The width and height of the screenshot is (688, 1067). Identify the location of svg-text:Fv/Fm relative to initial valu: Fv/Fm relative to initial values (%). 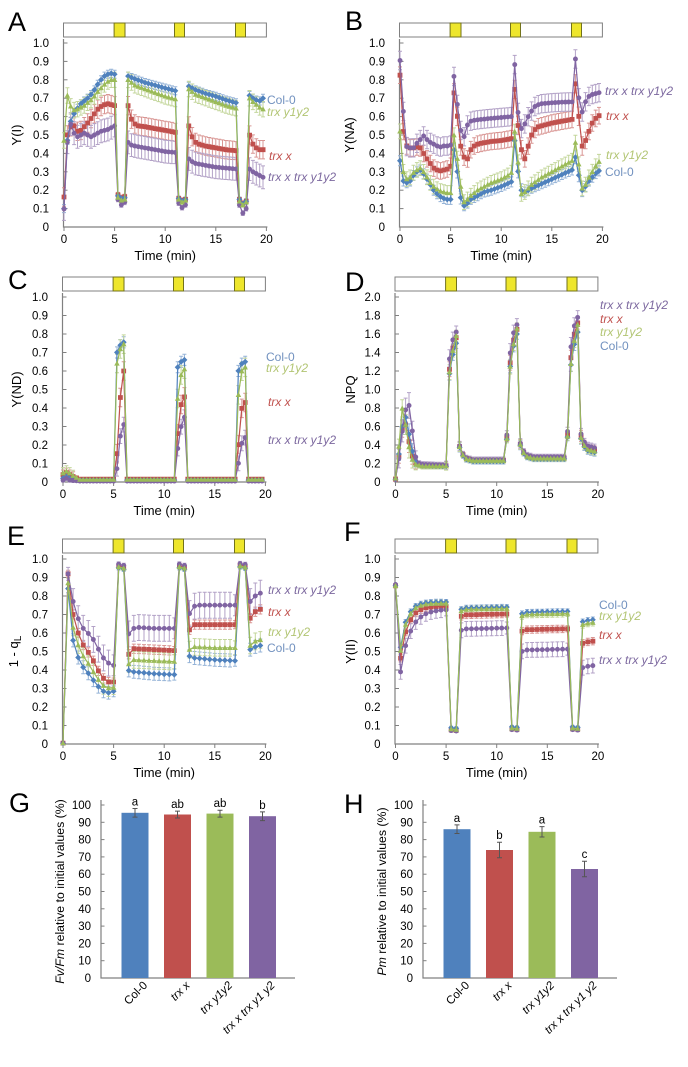
(60, 891).